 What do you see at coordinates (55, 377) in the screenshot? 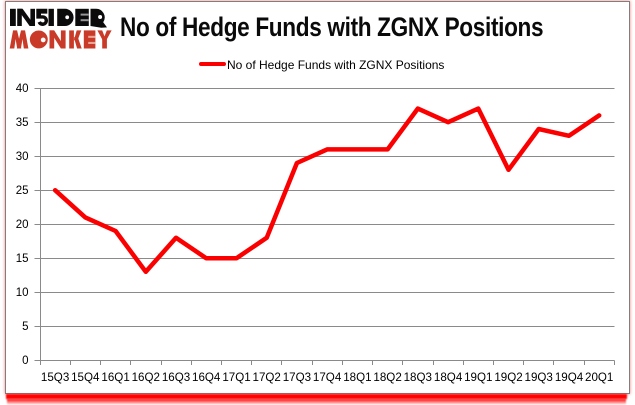
I see `svg-text: 15Q3` at bounding box center [55, 377].